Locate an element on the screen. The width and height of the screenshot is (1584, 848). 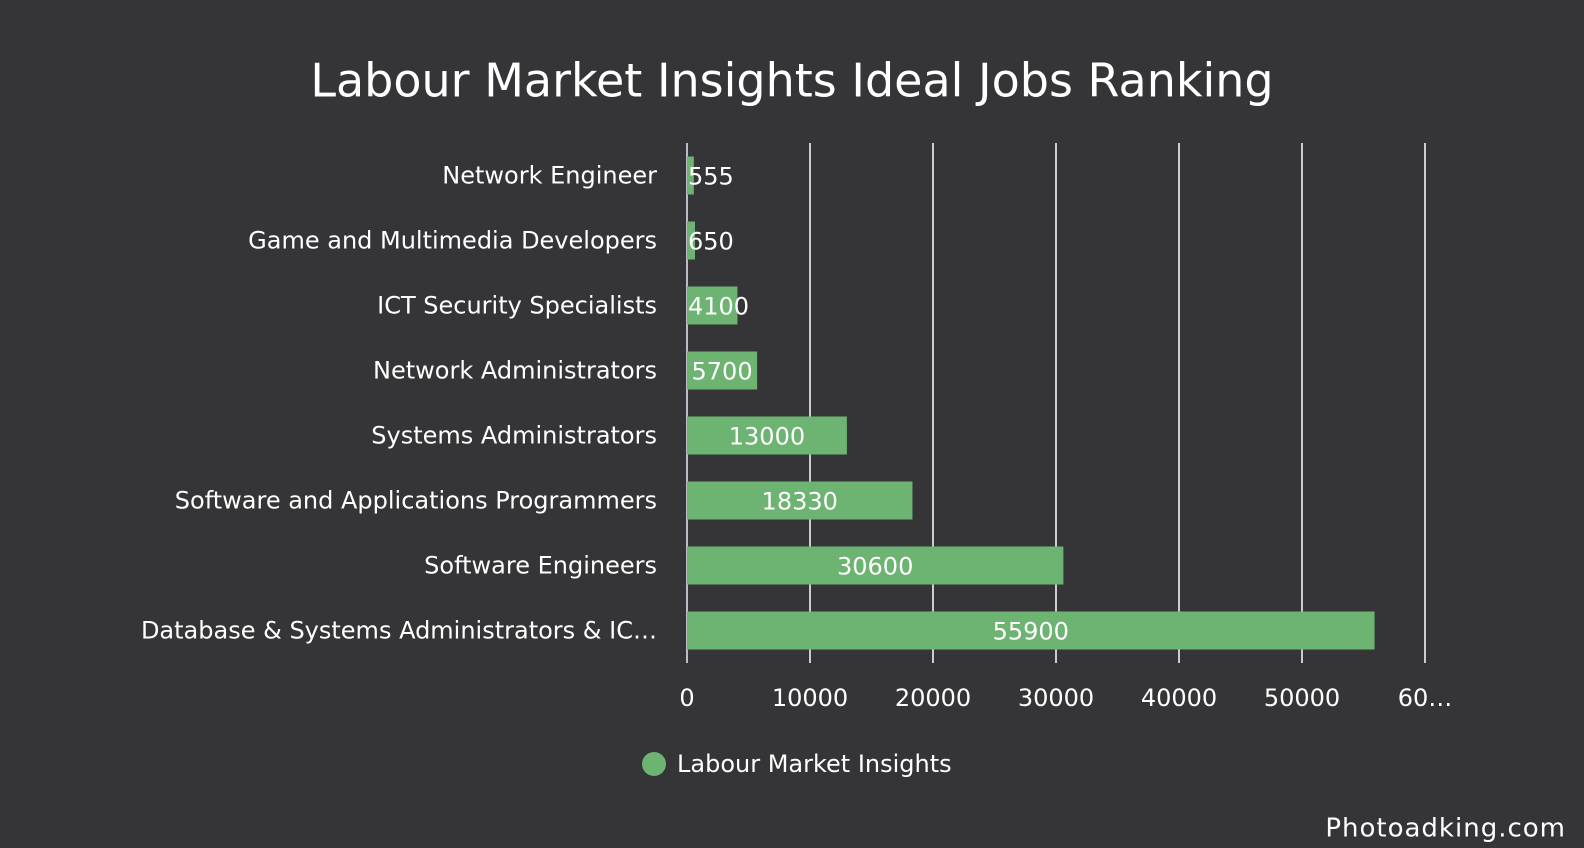
y-tick-label: Systems Administrators is located at coordinates (514, 436).